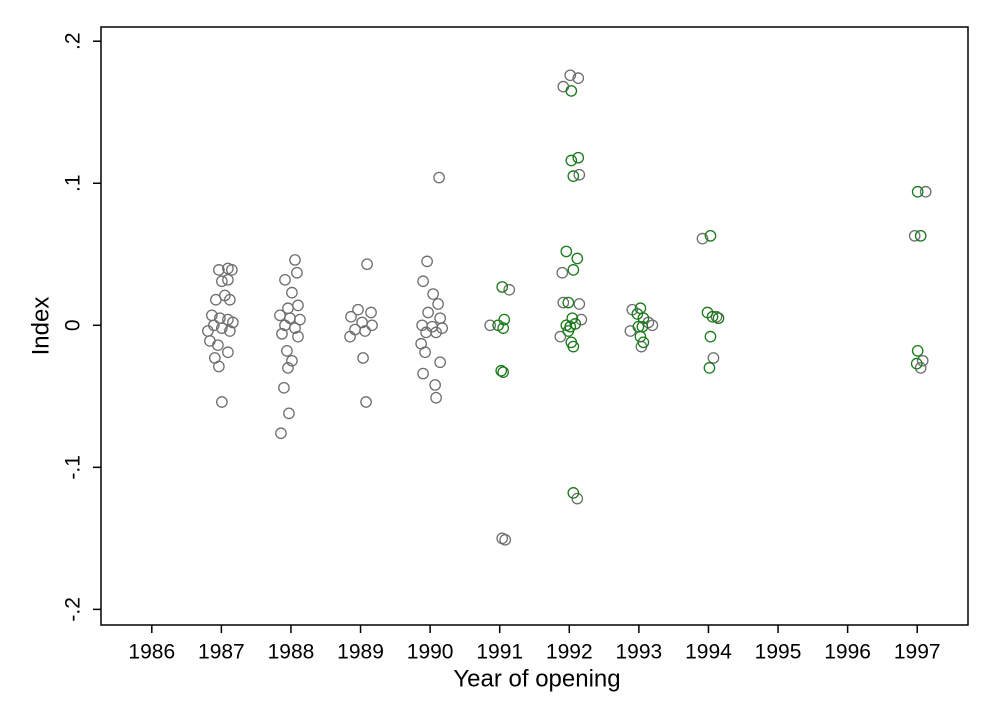 This screenshot has width=996, height=725. What do you see at coordinates (778, 652) in the screenshot?
I see `x-tick-label: 1995` at bounding box center [778, 652].